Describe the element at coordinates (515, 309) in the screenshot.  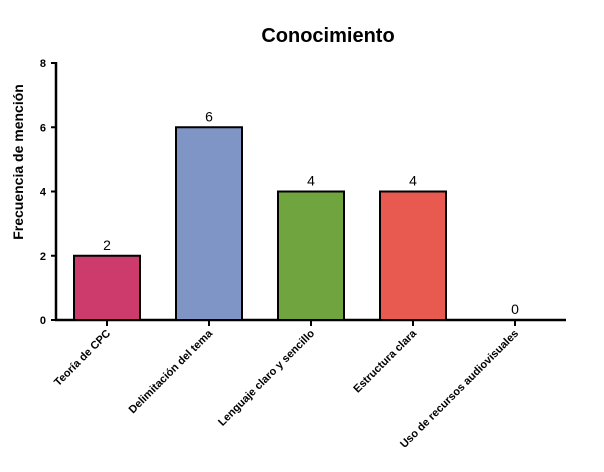
I see `bar-value-label: 0` at that location.